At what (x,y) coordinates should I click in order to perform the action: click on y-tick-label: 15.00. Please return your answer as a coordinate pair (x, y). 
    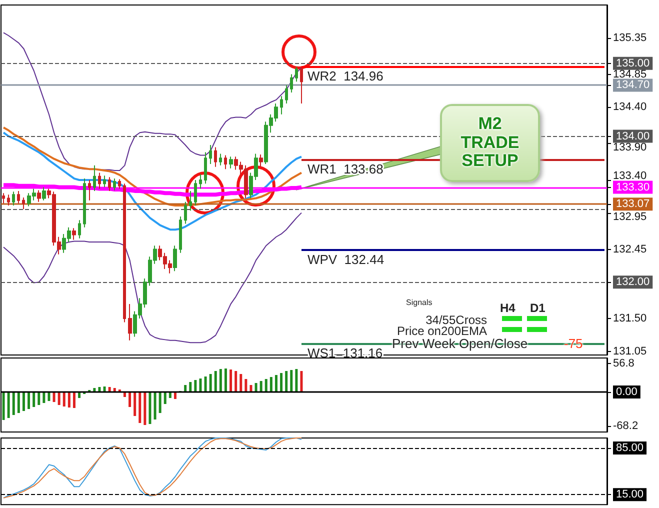
    Looking at the image, I should click on (630, 494).